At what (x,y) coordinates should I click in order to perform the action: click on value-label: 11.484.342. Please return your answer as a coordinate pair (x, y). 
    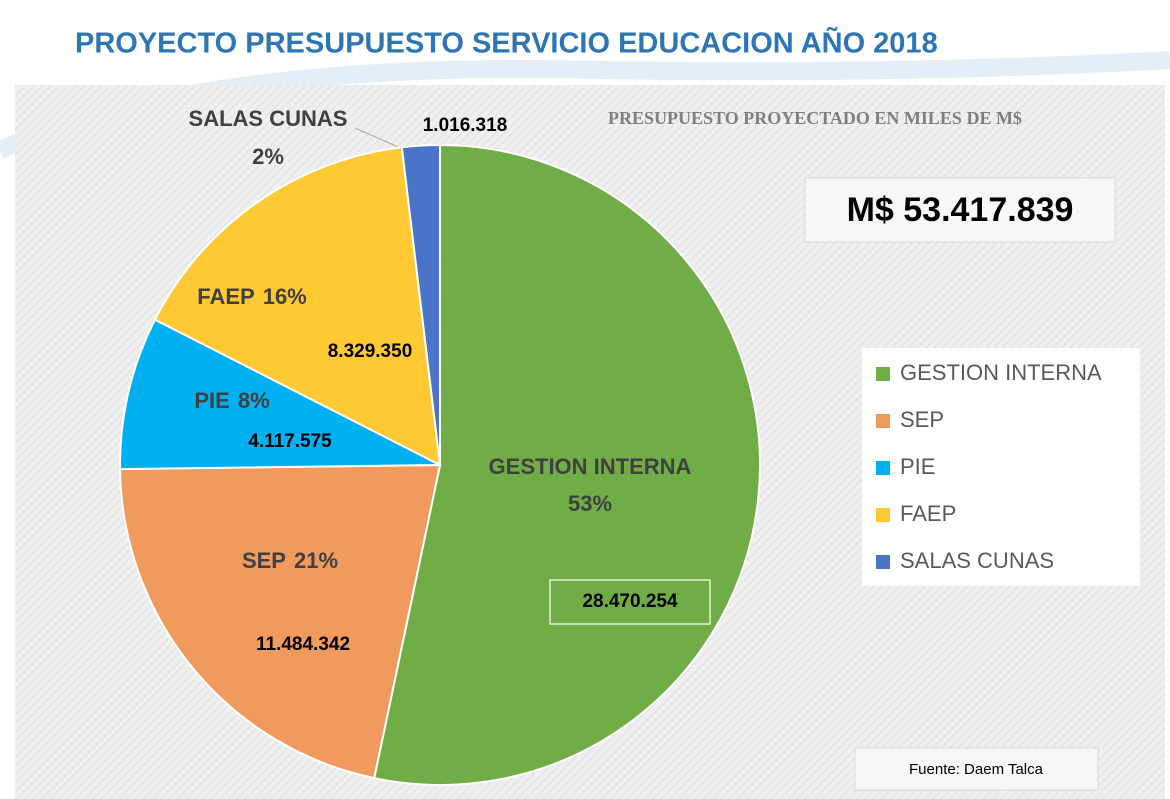
    Looking at the image, I should click on (303, 644).